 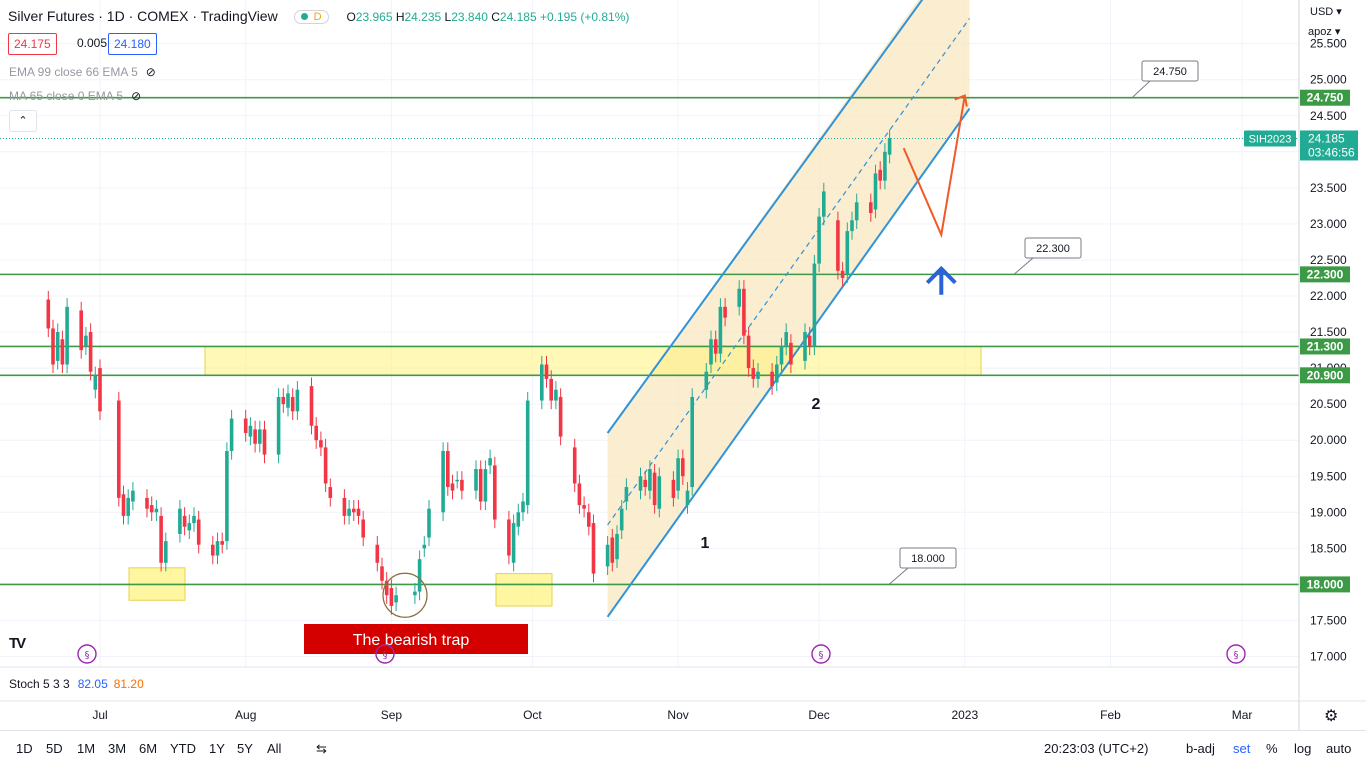 I want to click on channel-upper-line, so click(x=776, y=217).